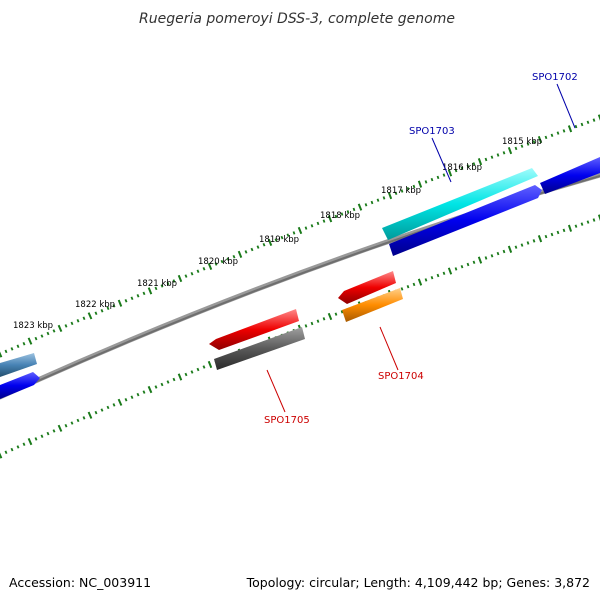  I want to click on gene-spo1704-cds-a, so click(367, 287).